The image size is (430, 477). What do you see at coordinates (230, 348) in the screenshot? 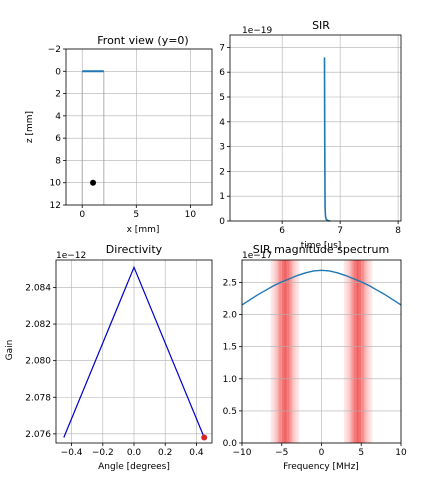
I see `spectrum-ytick-label: 1.5` at bounding box center [230, 348].